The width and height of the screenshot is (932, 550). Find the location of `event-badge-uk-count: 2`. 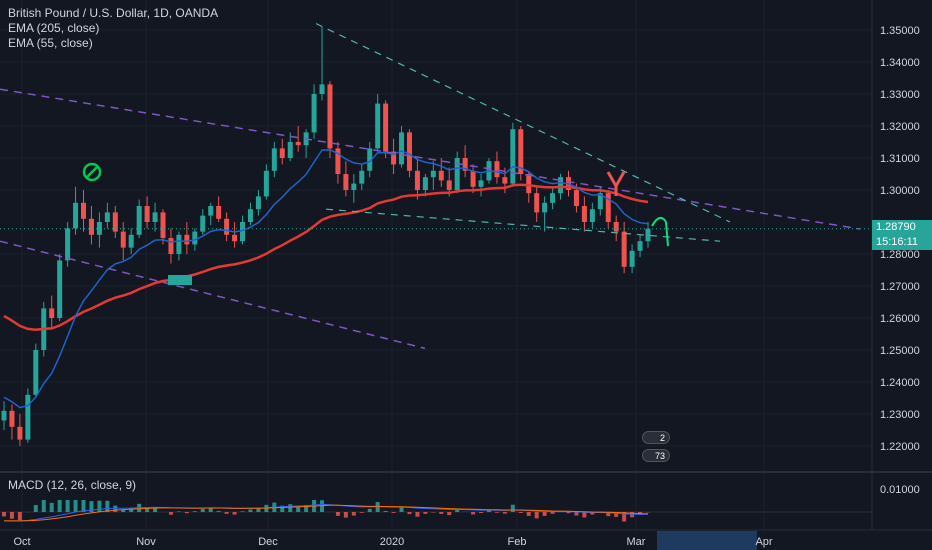

event-badge-uk-count: 2 is located at coordinates (662, 438).